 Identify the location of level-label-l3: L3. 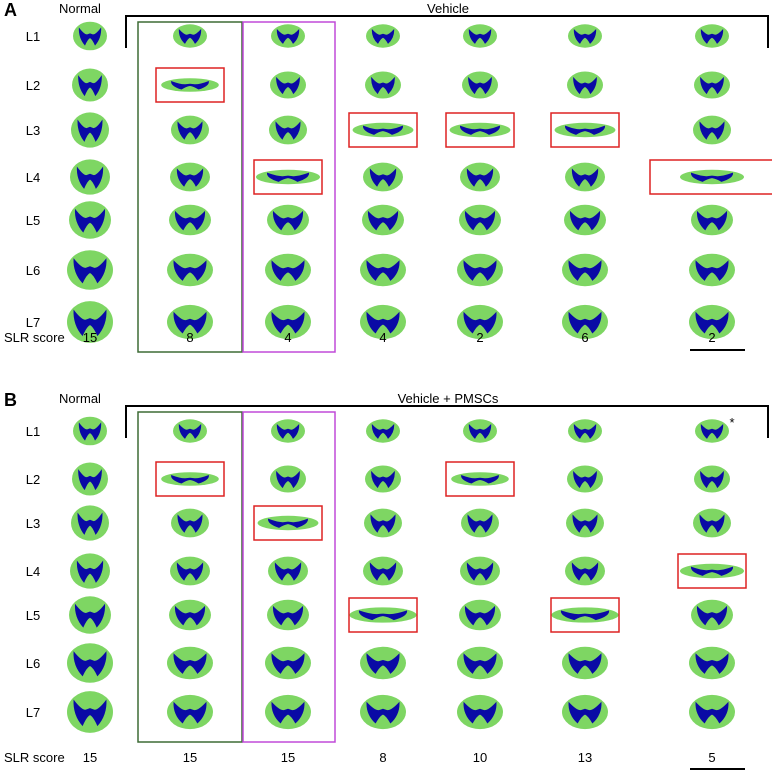
(33, 523).